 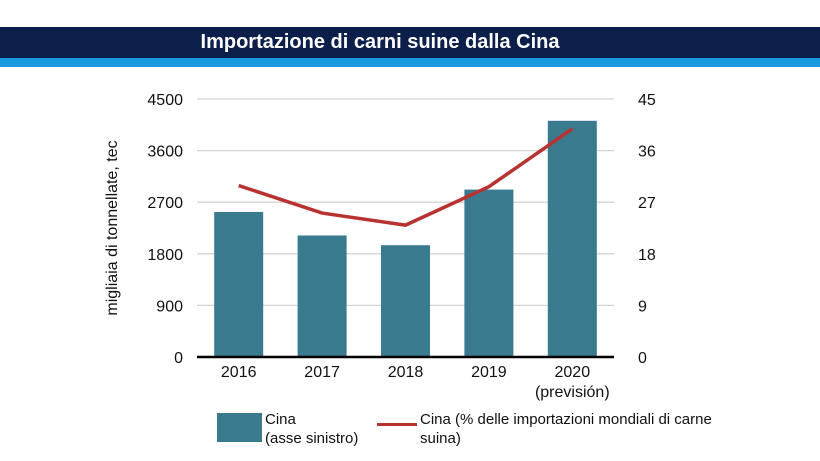 What do you see at coordinates (322, 372) in the screenshot?
I see `x-tick-label: 2017` at bounding box center [322, 372].